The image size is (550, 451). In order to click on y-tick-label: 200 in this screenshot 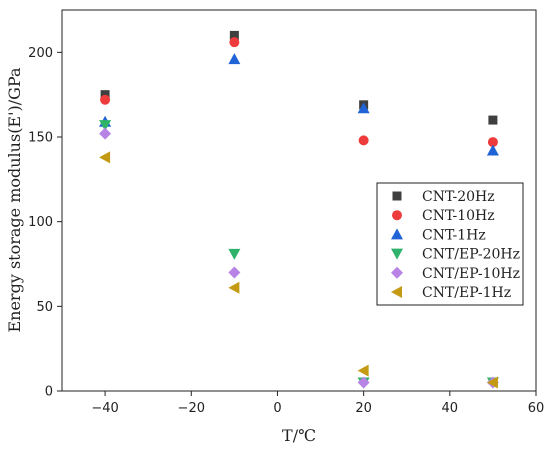, I will do `click(40, 53)`.